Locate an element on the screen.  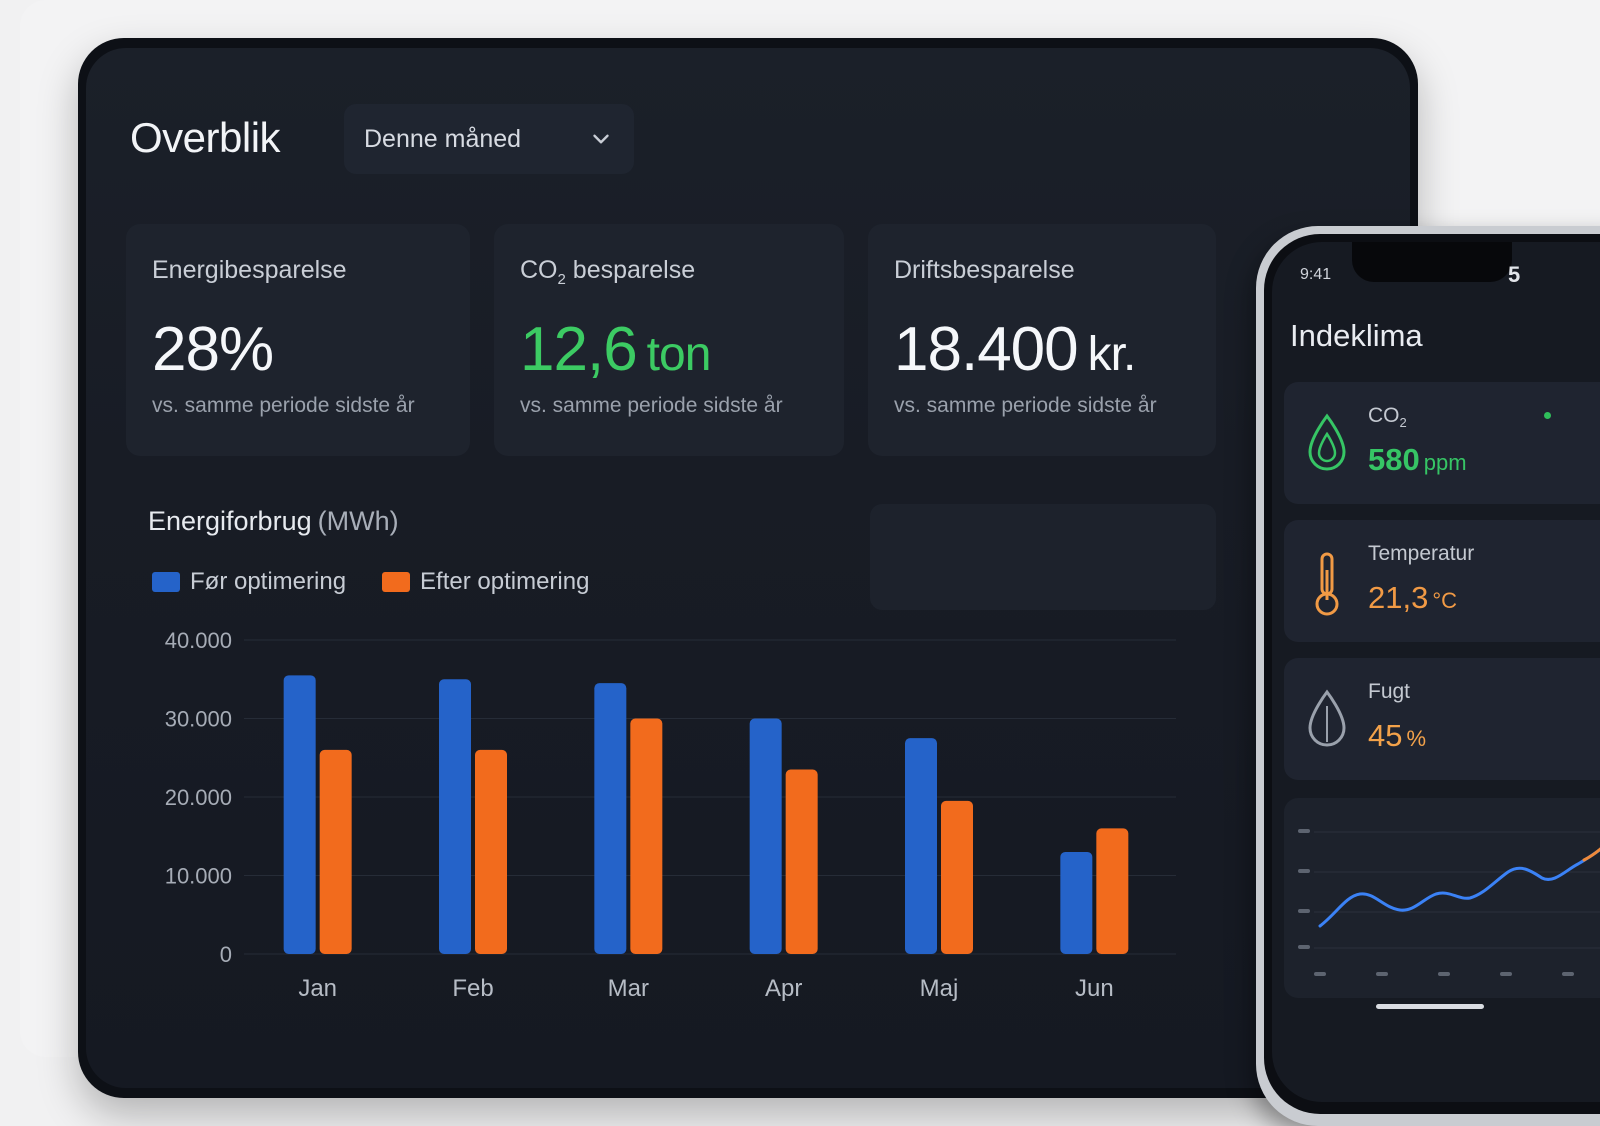
bar-after-apr is located at coordinates (801, 861).